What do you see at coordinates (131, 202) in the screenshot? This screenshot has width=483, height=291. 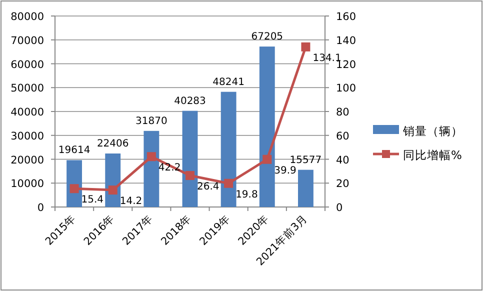 I see `data-label: 14.2` at bounding box center [131, 202].